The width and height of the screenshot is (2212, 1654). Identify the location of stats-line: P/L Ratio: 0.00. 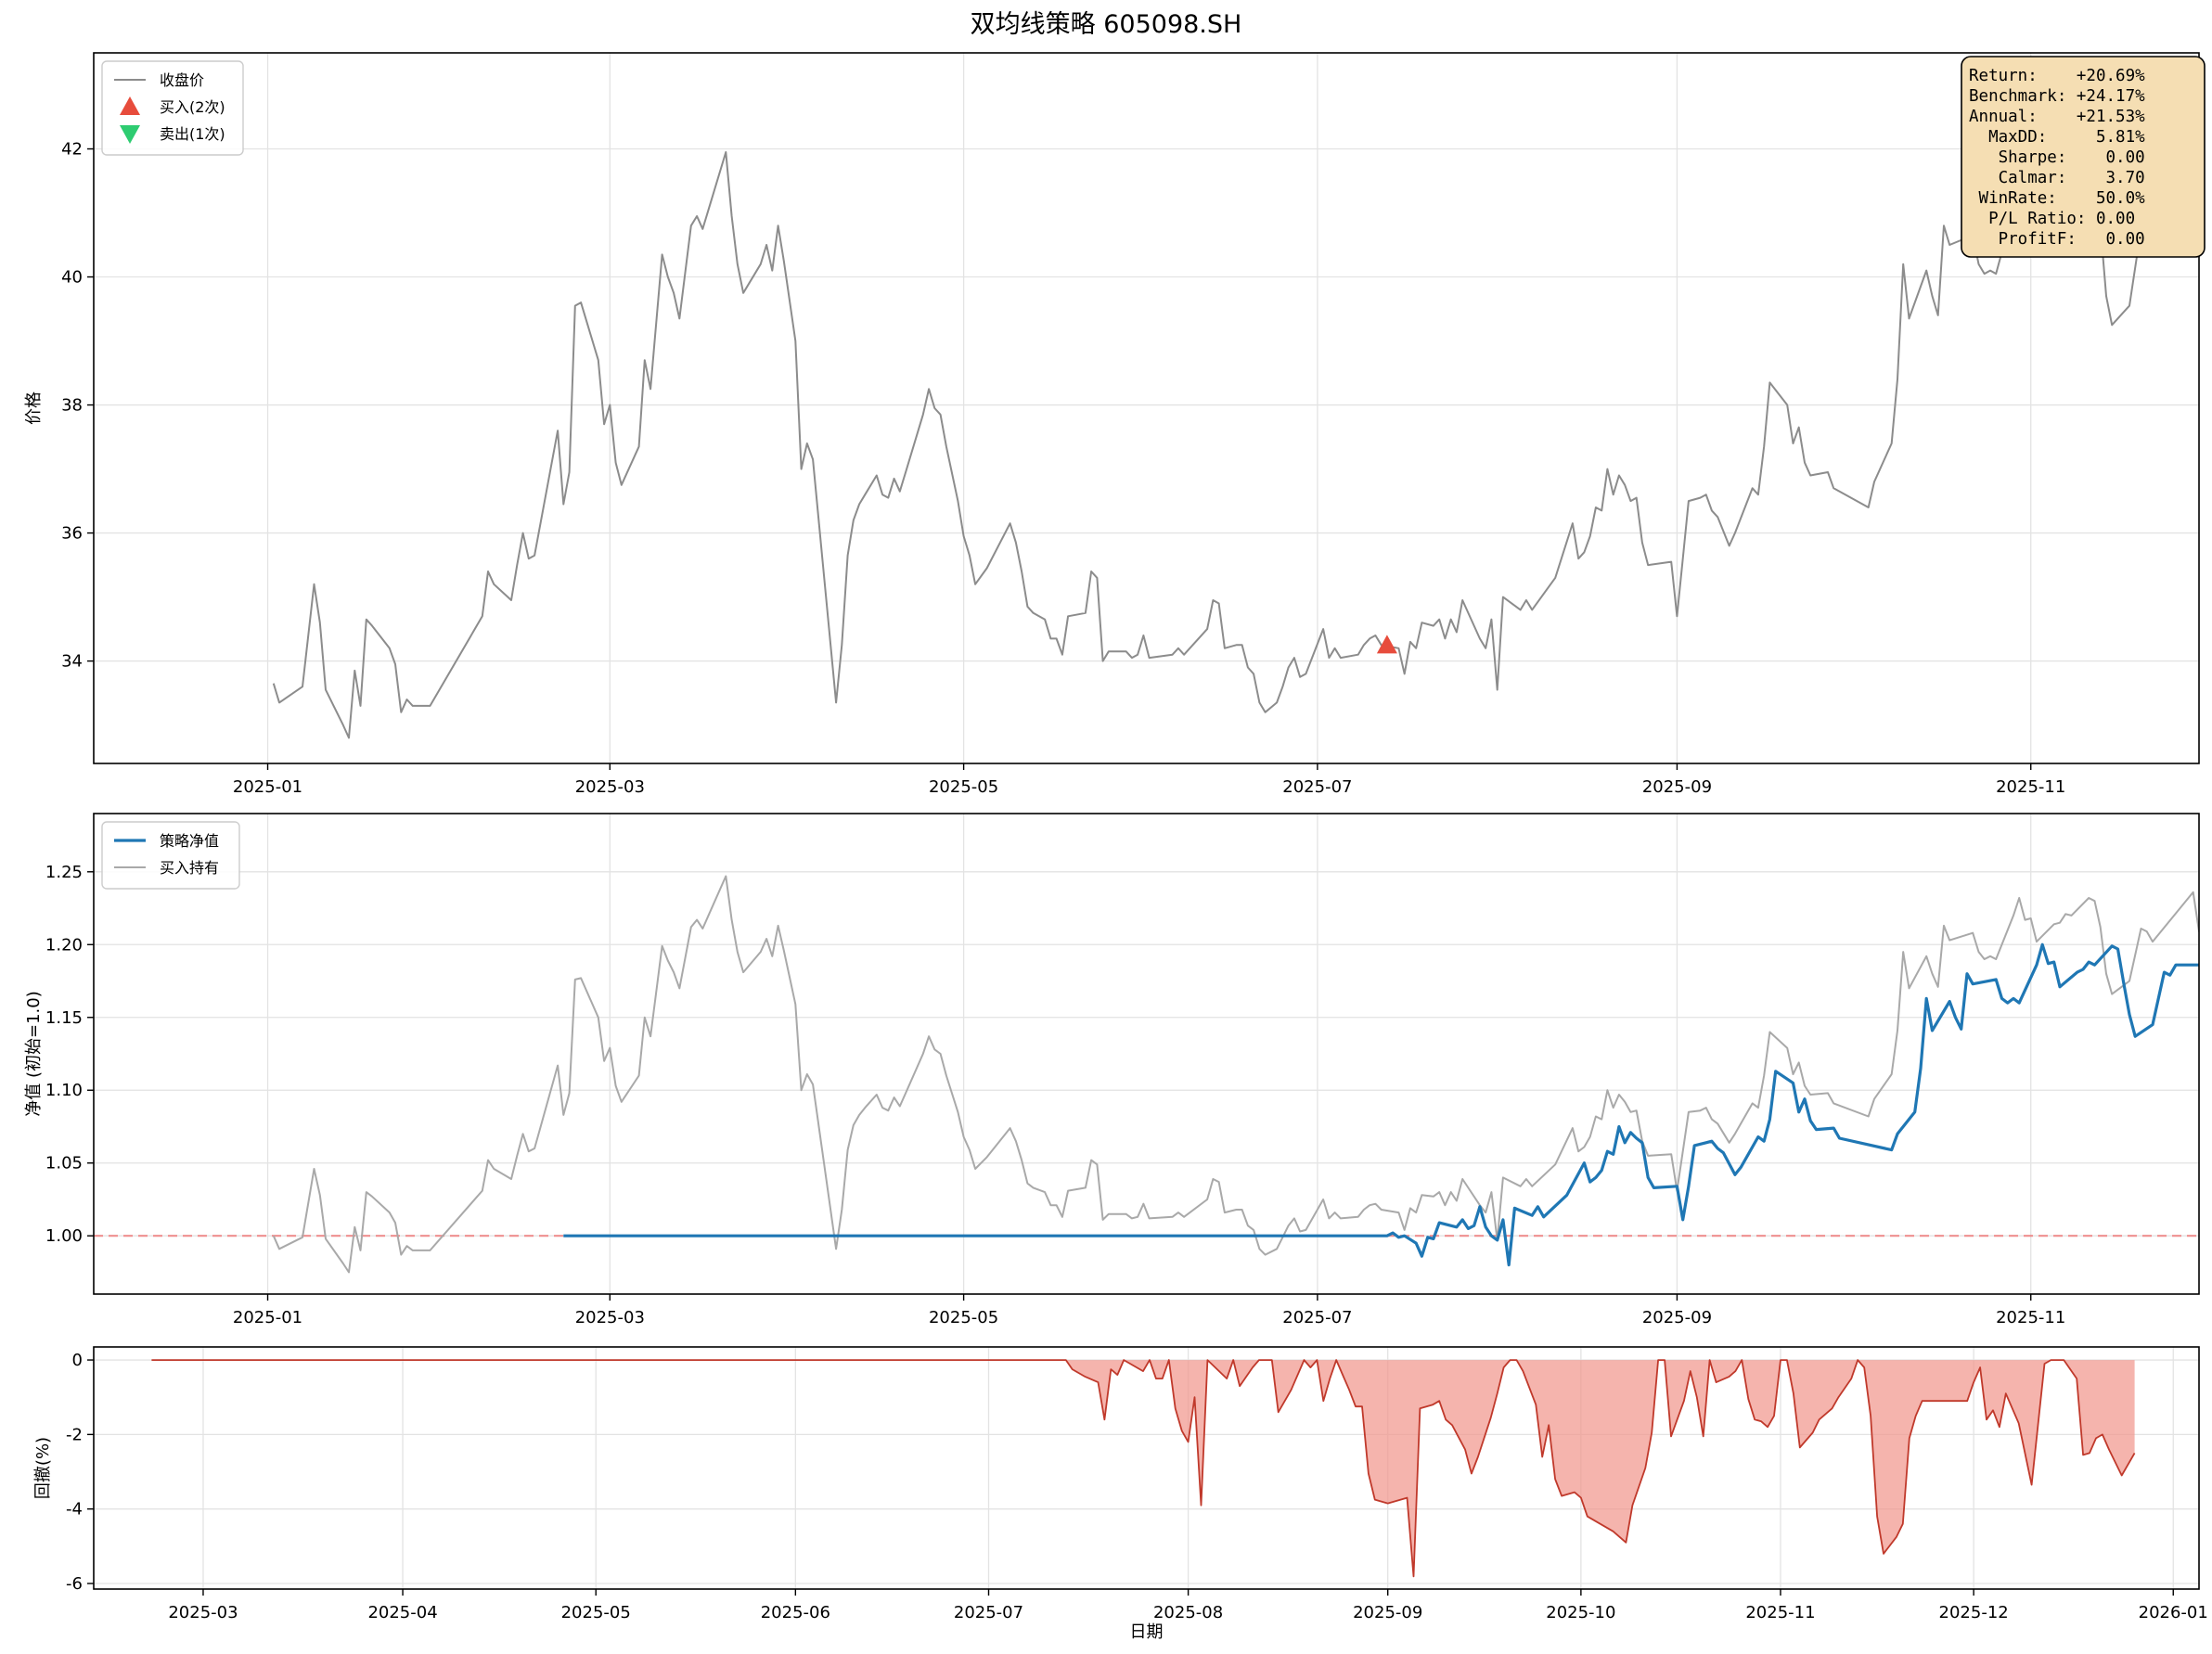
(2052, 219).